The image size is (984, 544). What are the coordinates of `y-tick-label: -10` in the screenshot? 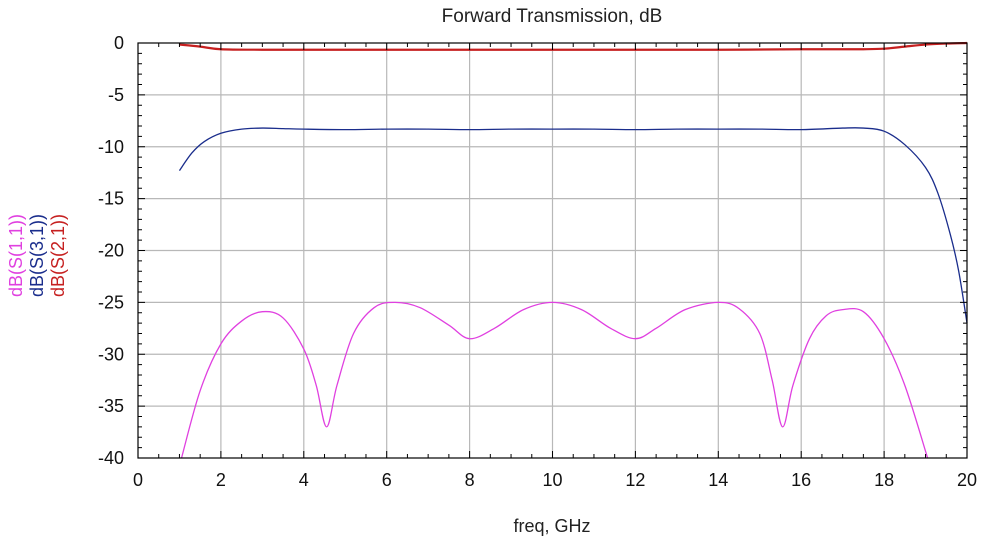 It's located at (111, 147).